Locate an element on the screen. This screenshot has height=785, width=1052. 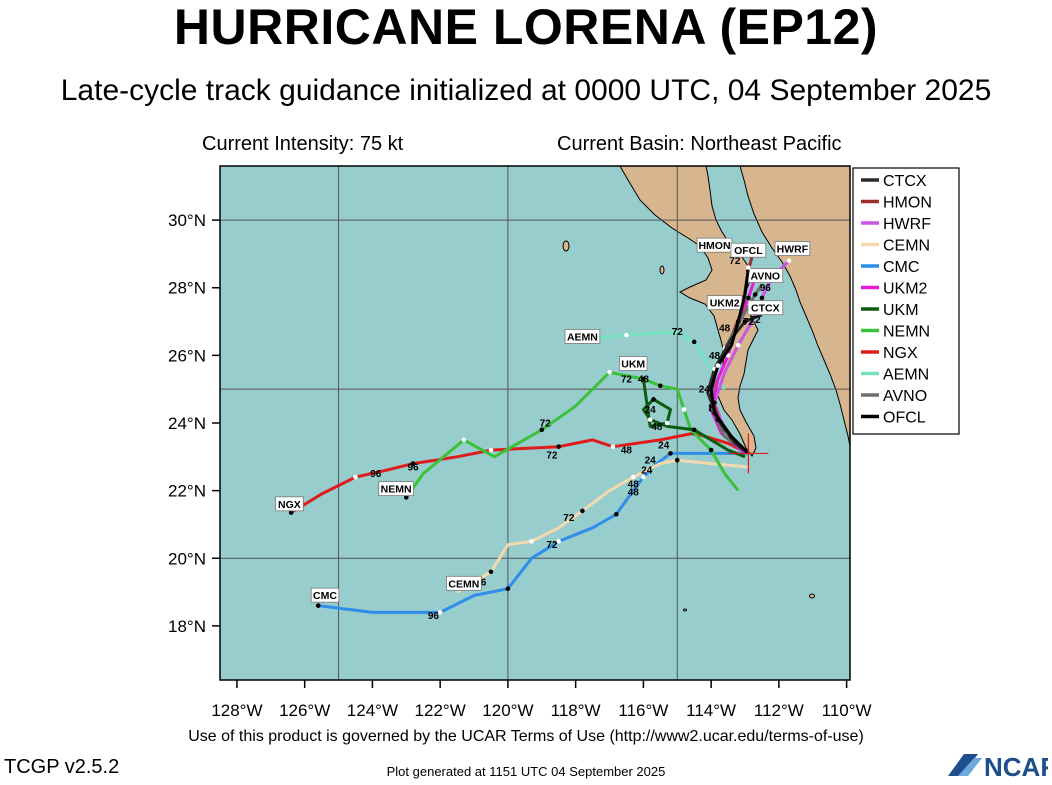
lon-tick-label: 118°W is located at coordinates (576, 710).